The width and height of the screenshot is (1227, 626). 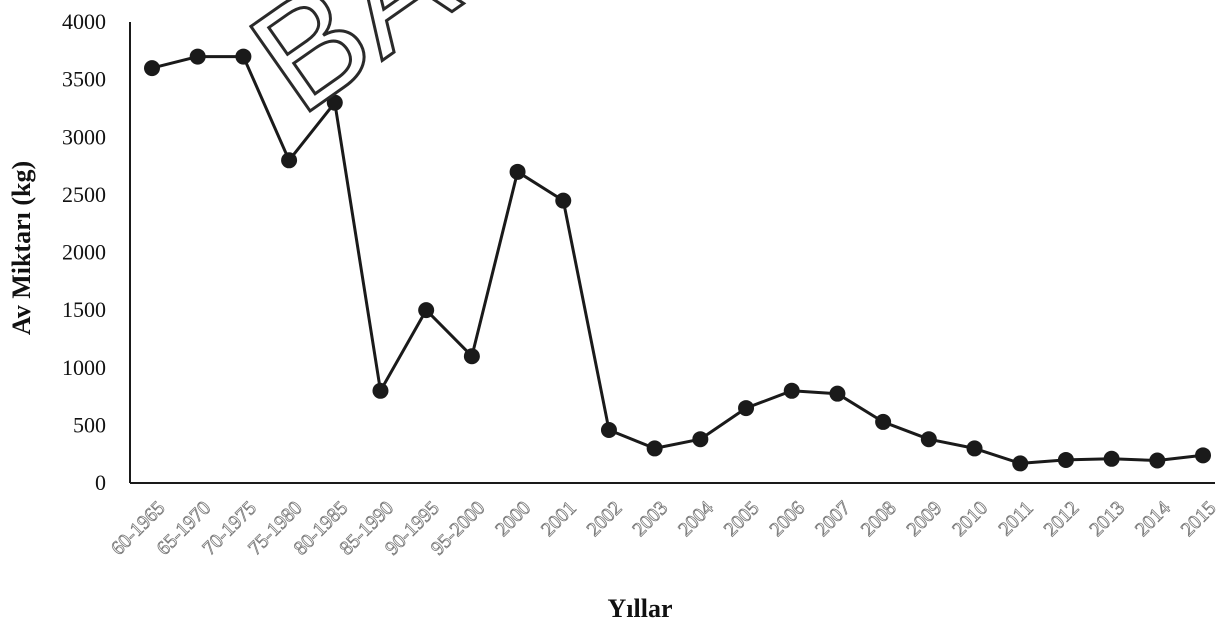 What do you see at coordinates (559, 519) in the screenshot?
I see `x-tick-label: 2001` at bounding box center [559, 519].